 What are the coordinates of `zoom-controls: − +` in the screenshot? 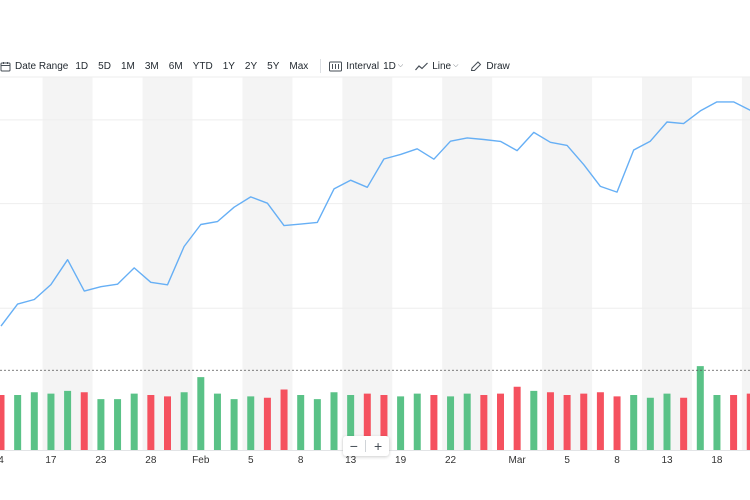 It's located at (366, 446).